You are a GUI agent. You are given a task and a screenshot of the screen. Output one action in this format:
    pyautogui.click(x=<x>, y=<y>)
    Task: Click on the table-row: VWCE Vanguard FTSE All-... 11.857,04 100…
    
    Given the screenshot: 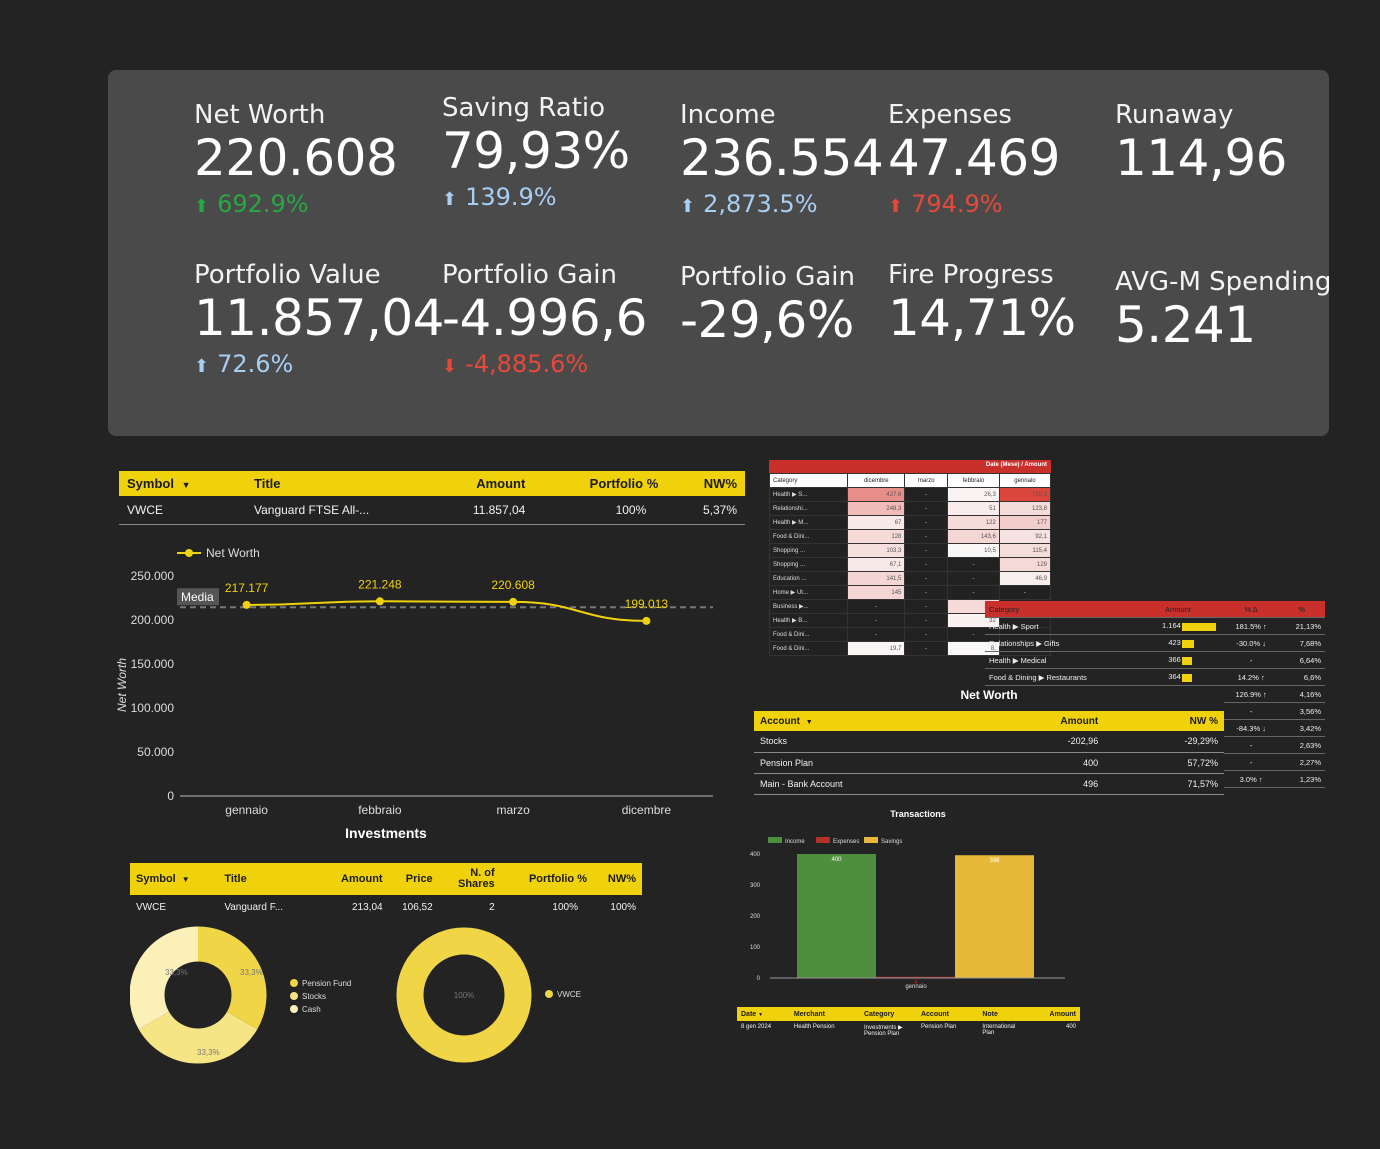 What is the action you would take?
    pyautogui.click(x=432, y=510)
    